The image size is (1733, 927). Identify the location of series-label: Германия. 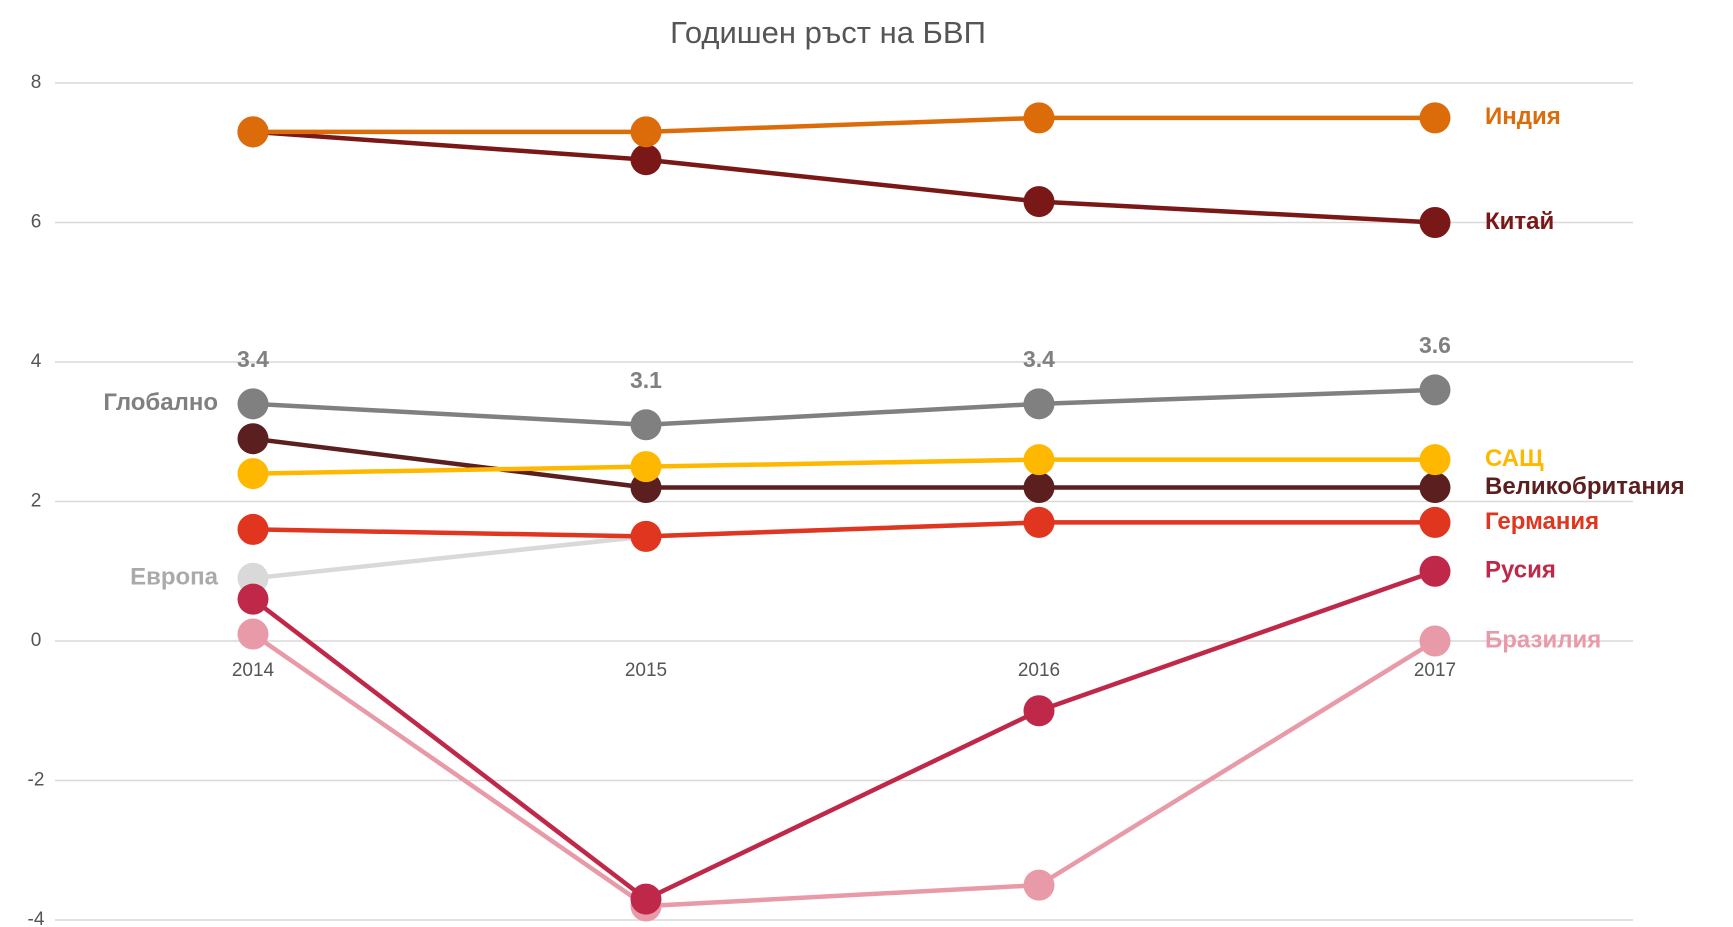
(1542, 521).